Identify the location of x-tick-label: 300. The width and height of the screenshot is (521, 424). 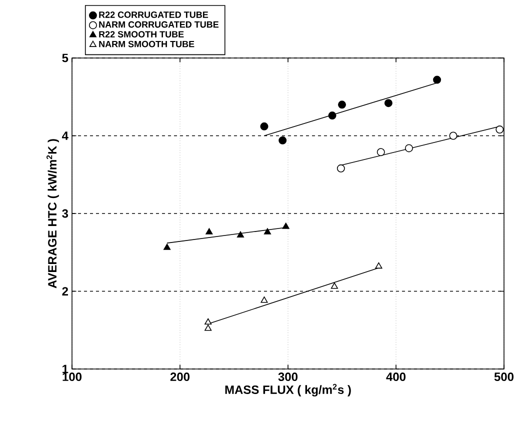
(288, 377).